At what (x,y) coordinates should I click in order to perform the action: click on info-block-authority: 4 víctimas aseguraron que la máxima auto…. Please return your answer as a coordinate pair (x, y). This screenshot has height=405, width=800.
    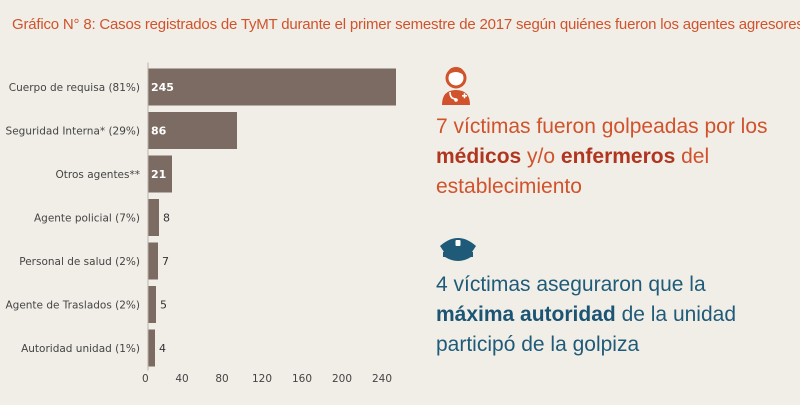
    Looking at the image, I should click on (611, 296).